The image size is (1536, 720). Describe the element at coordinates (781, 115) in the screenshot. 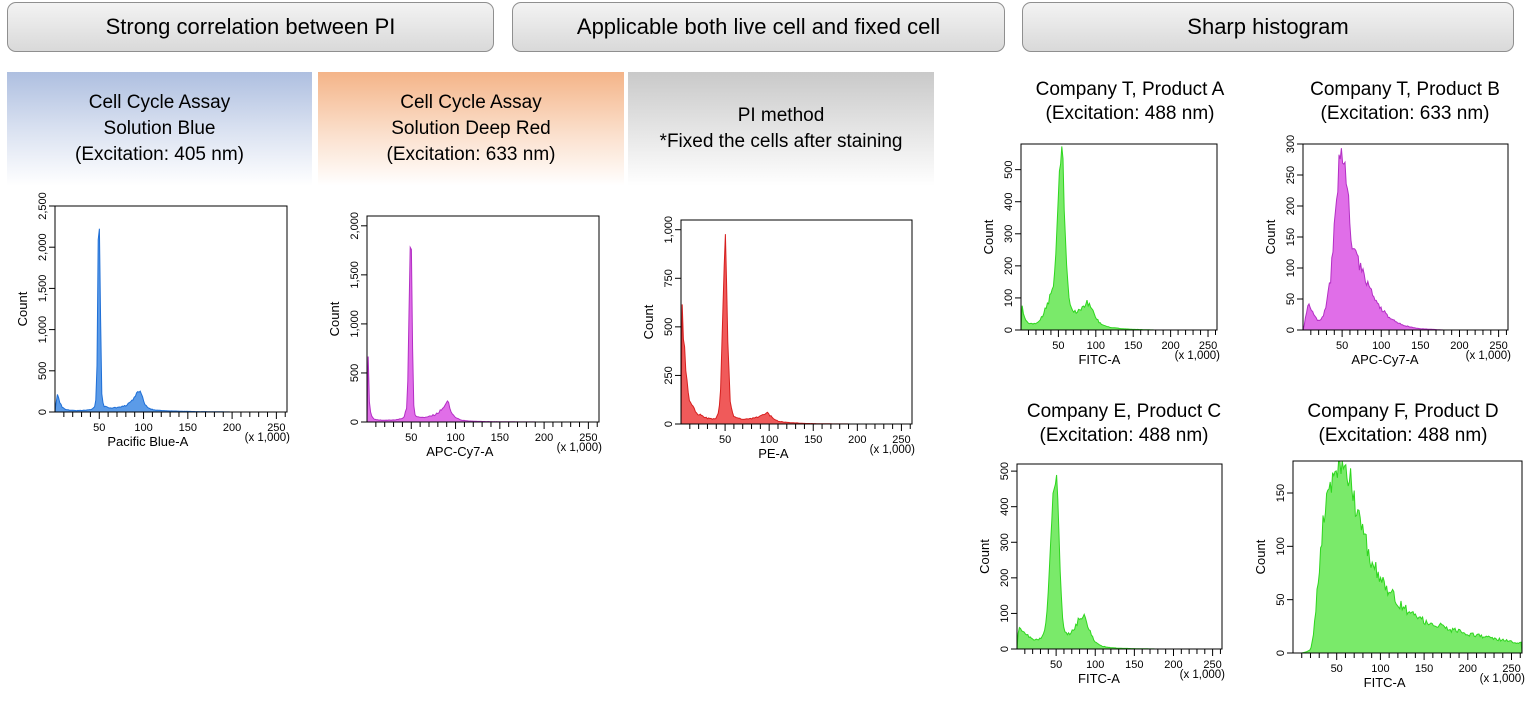

I see `band-line: PI method` at that location.